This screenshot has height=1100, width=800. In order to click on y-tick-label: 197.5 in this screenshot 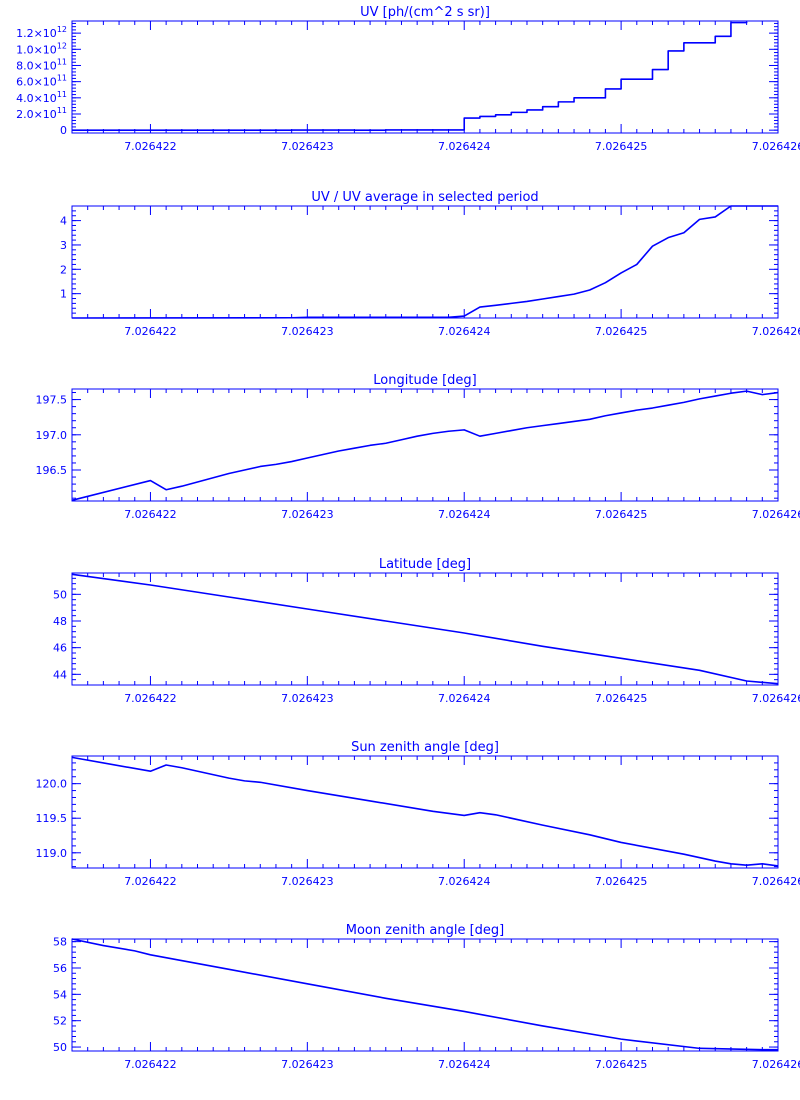, I will do `click(52, 400)`.